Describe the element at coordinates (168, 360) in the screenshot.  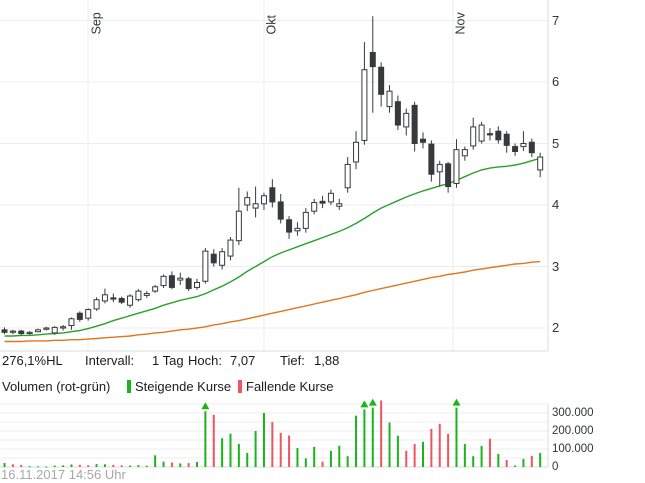
I see `interval-value: 1 Tag` at that location.